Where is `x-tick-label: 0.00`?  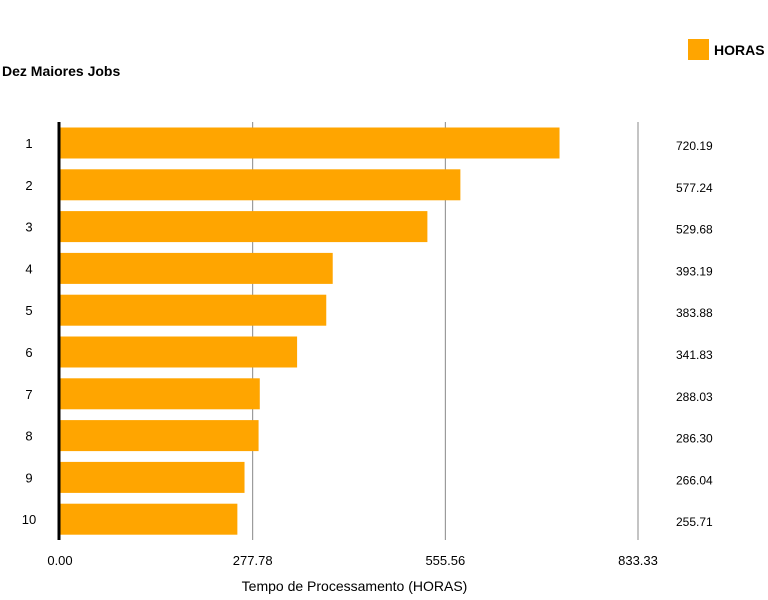
x-tick-label: 0.00 is located at coordinates (59, 560).